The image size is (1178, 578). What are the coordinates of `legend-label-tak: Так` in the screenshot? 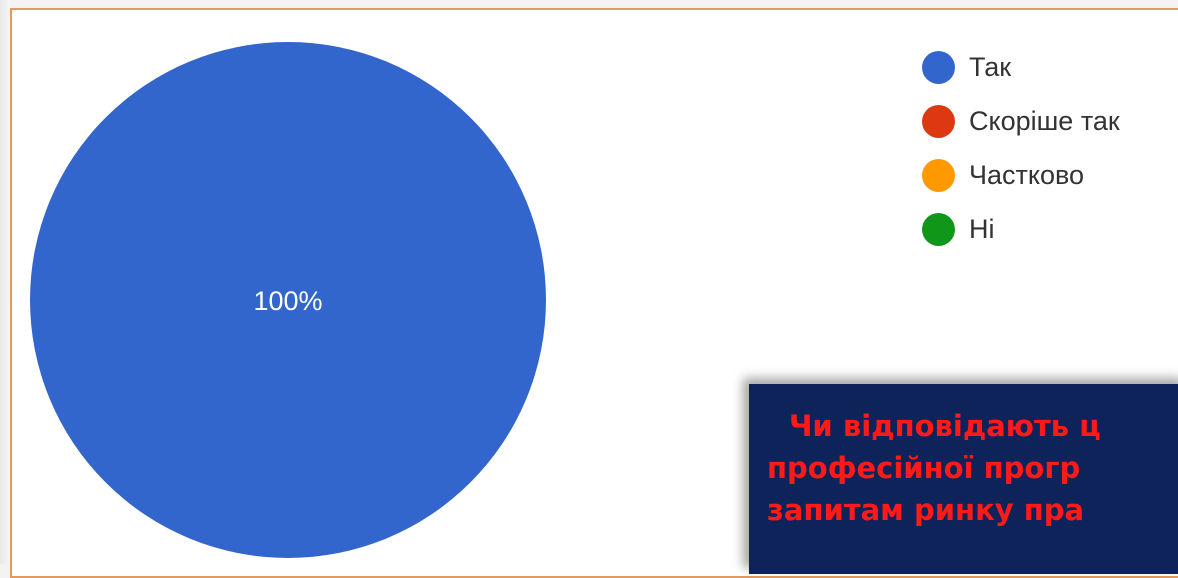 It's located at (990, 66).